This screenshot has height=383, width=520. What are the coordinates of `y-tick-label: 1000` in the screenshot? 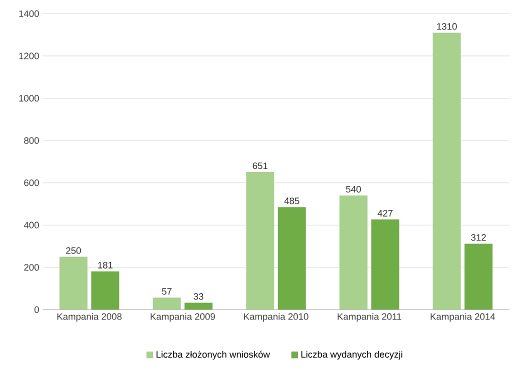 It's located at (29, 98).